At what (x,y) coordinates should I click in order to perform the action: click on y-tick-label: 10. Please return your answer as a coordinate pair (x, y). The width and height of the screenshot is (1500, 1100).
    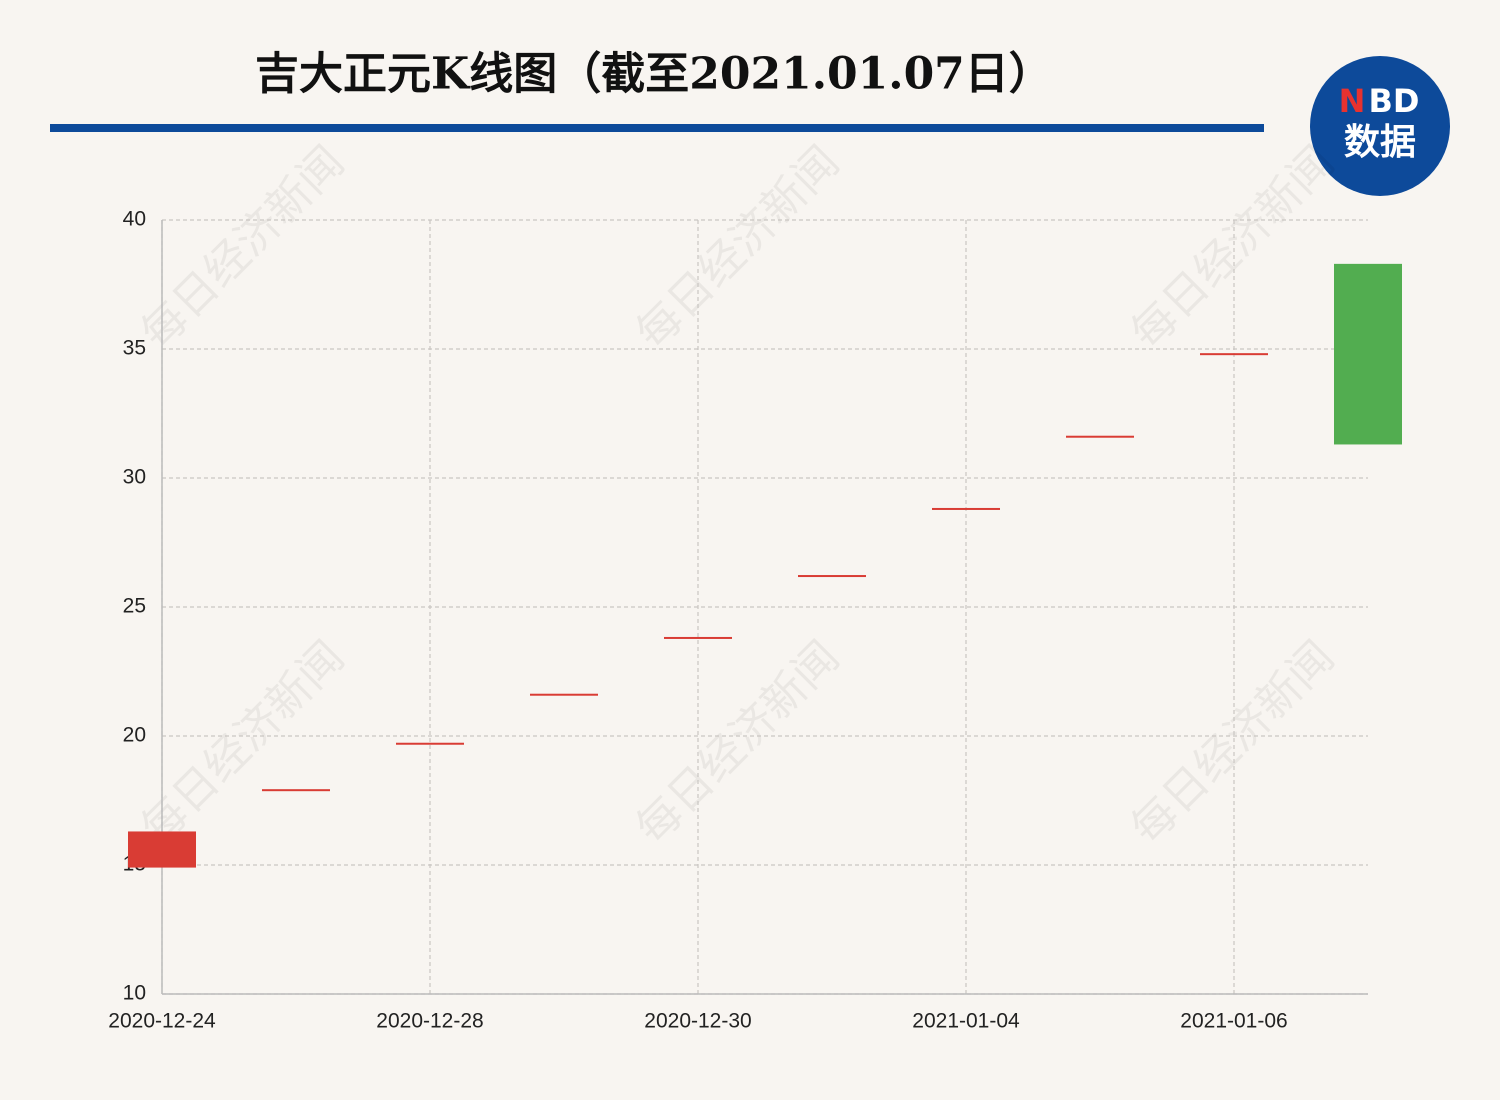
    Looking at the image, I should click on (134, 993).